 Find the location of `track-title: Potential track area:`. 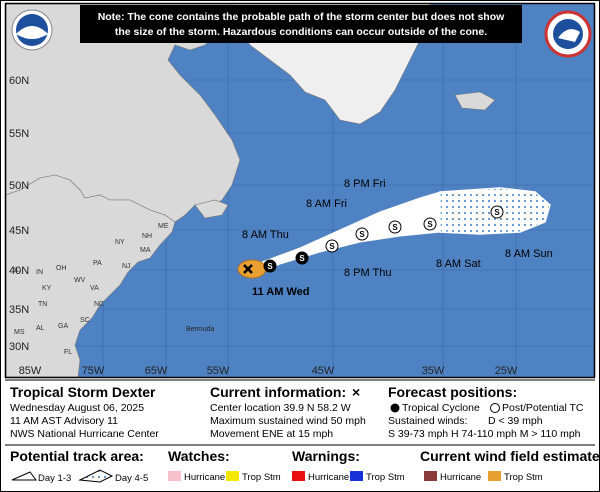

track-title: Potential track area: is located at coordinates (77, 456).